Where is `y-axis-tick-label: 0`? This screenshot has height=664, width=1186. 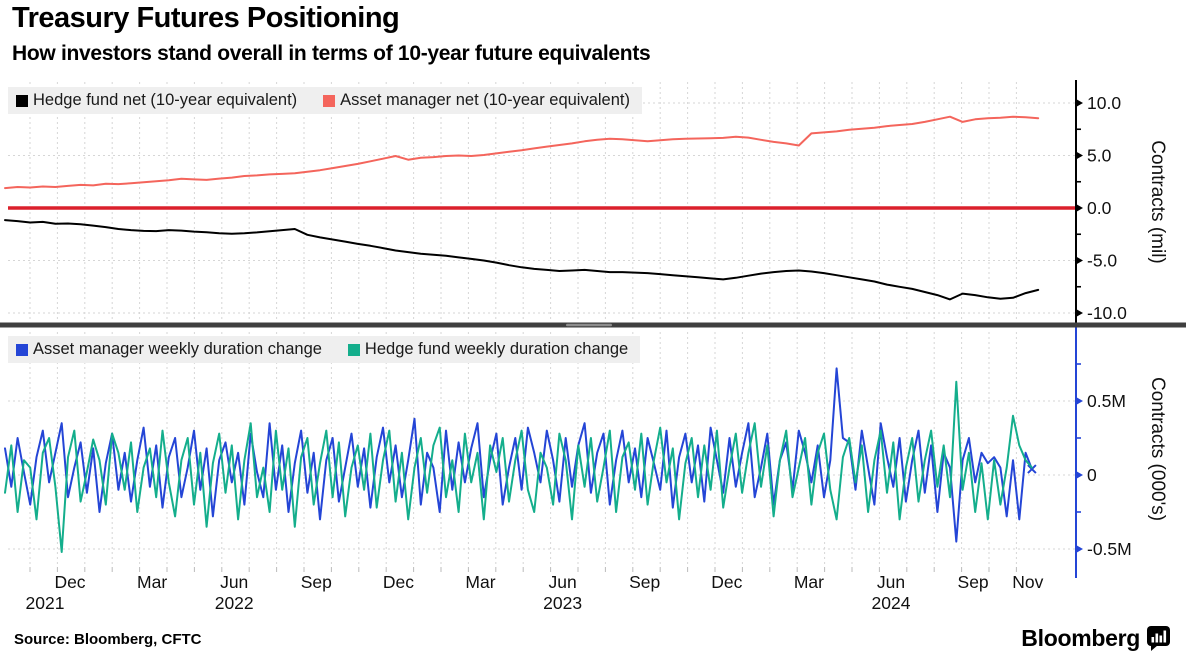
y-axis-tick-label: 0 is located at coordinates (1092, 475).